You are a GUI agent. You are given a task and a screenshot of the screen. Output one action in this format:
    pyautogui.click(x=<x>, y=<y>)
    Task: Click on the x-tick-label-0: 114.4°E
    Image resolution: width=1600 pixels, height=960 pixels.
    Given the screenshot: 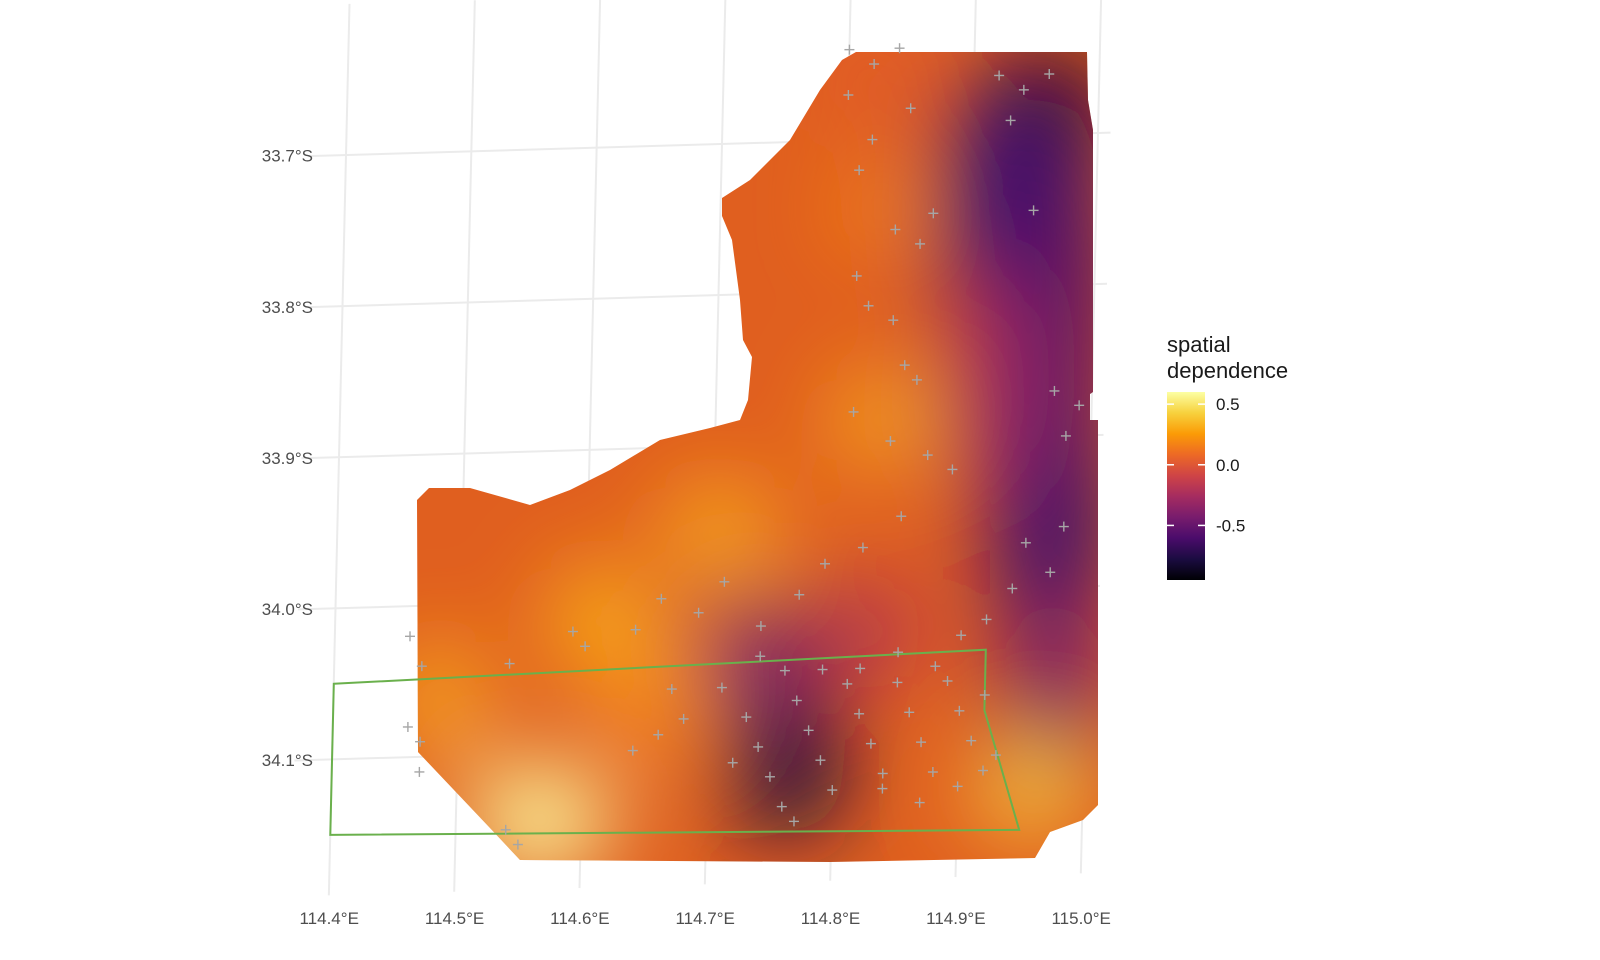 What is the action you would take?
    pyautogui.click(x=328, y=918)
    